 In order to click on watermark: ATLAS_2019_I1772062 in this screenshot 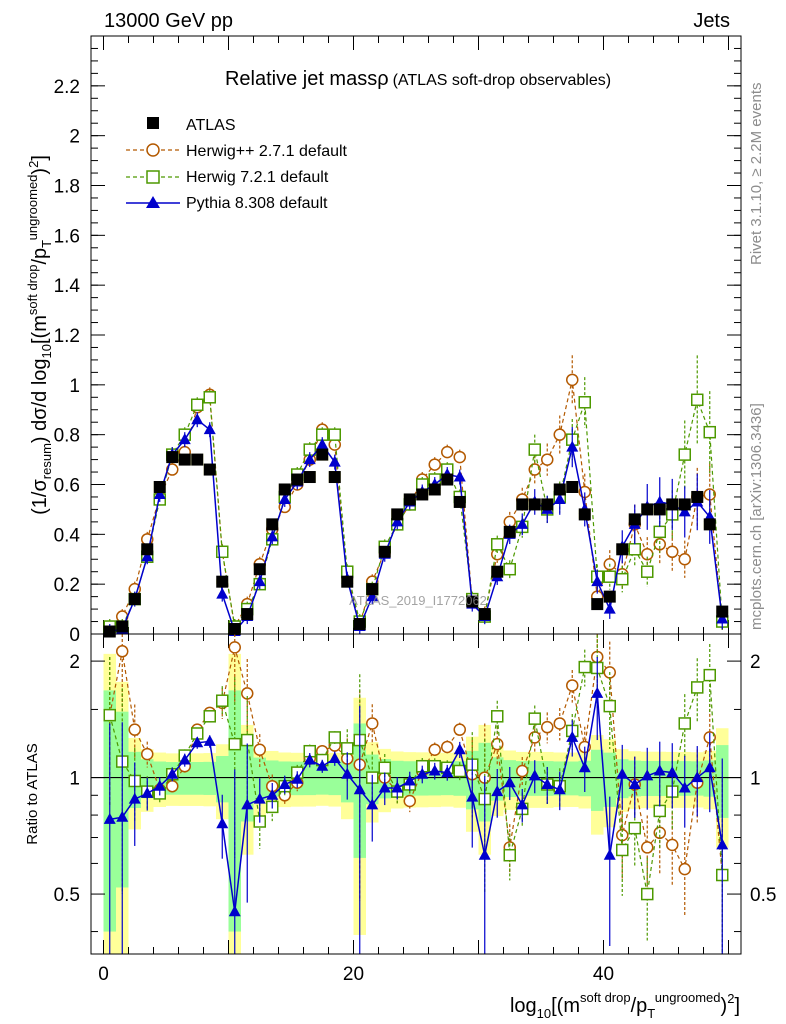, I will do `click(418, 600)`.